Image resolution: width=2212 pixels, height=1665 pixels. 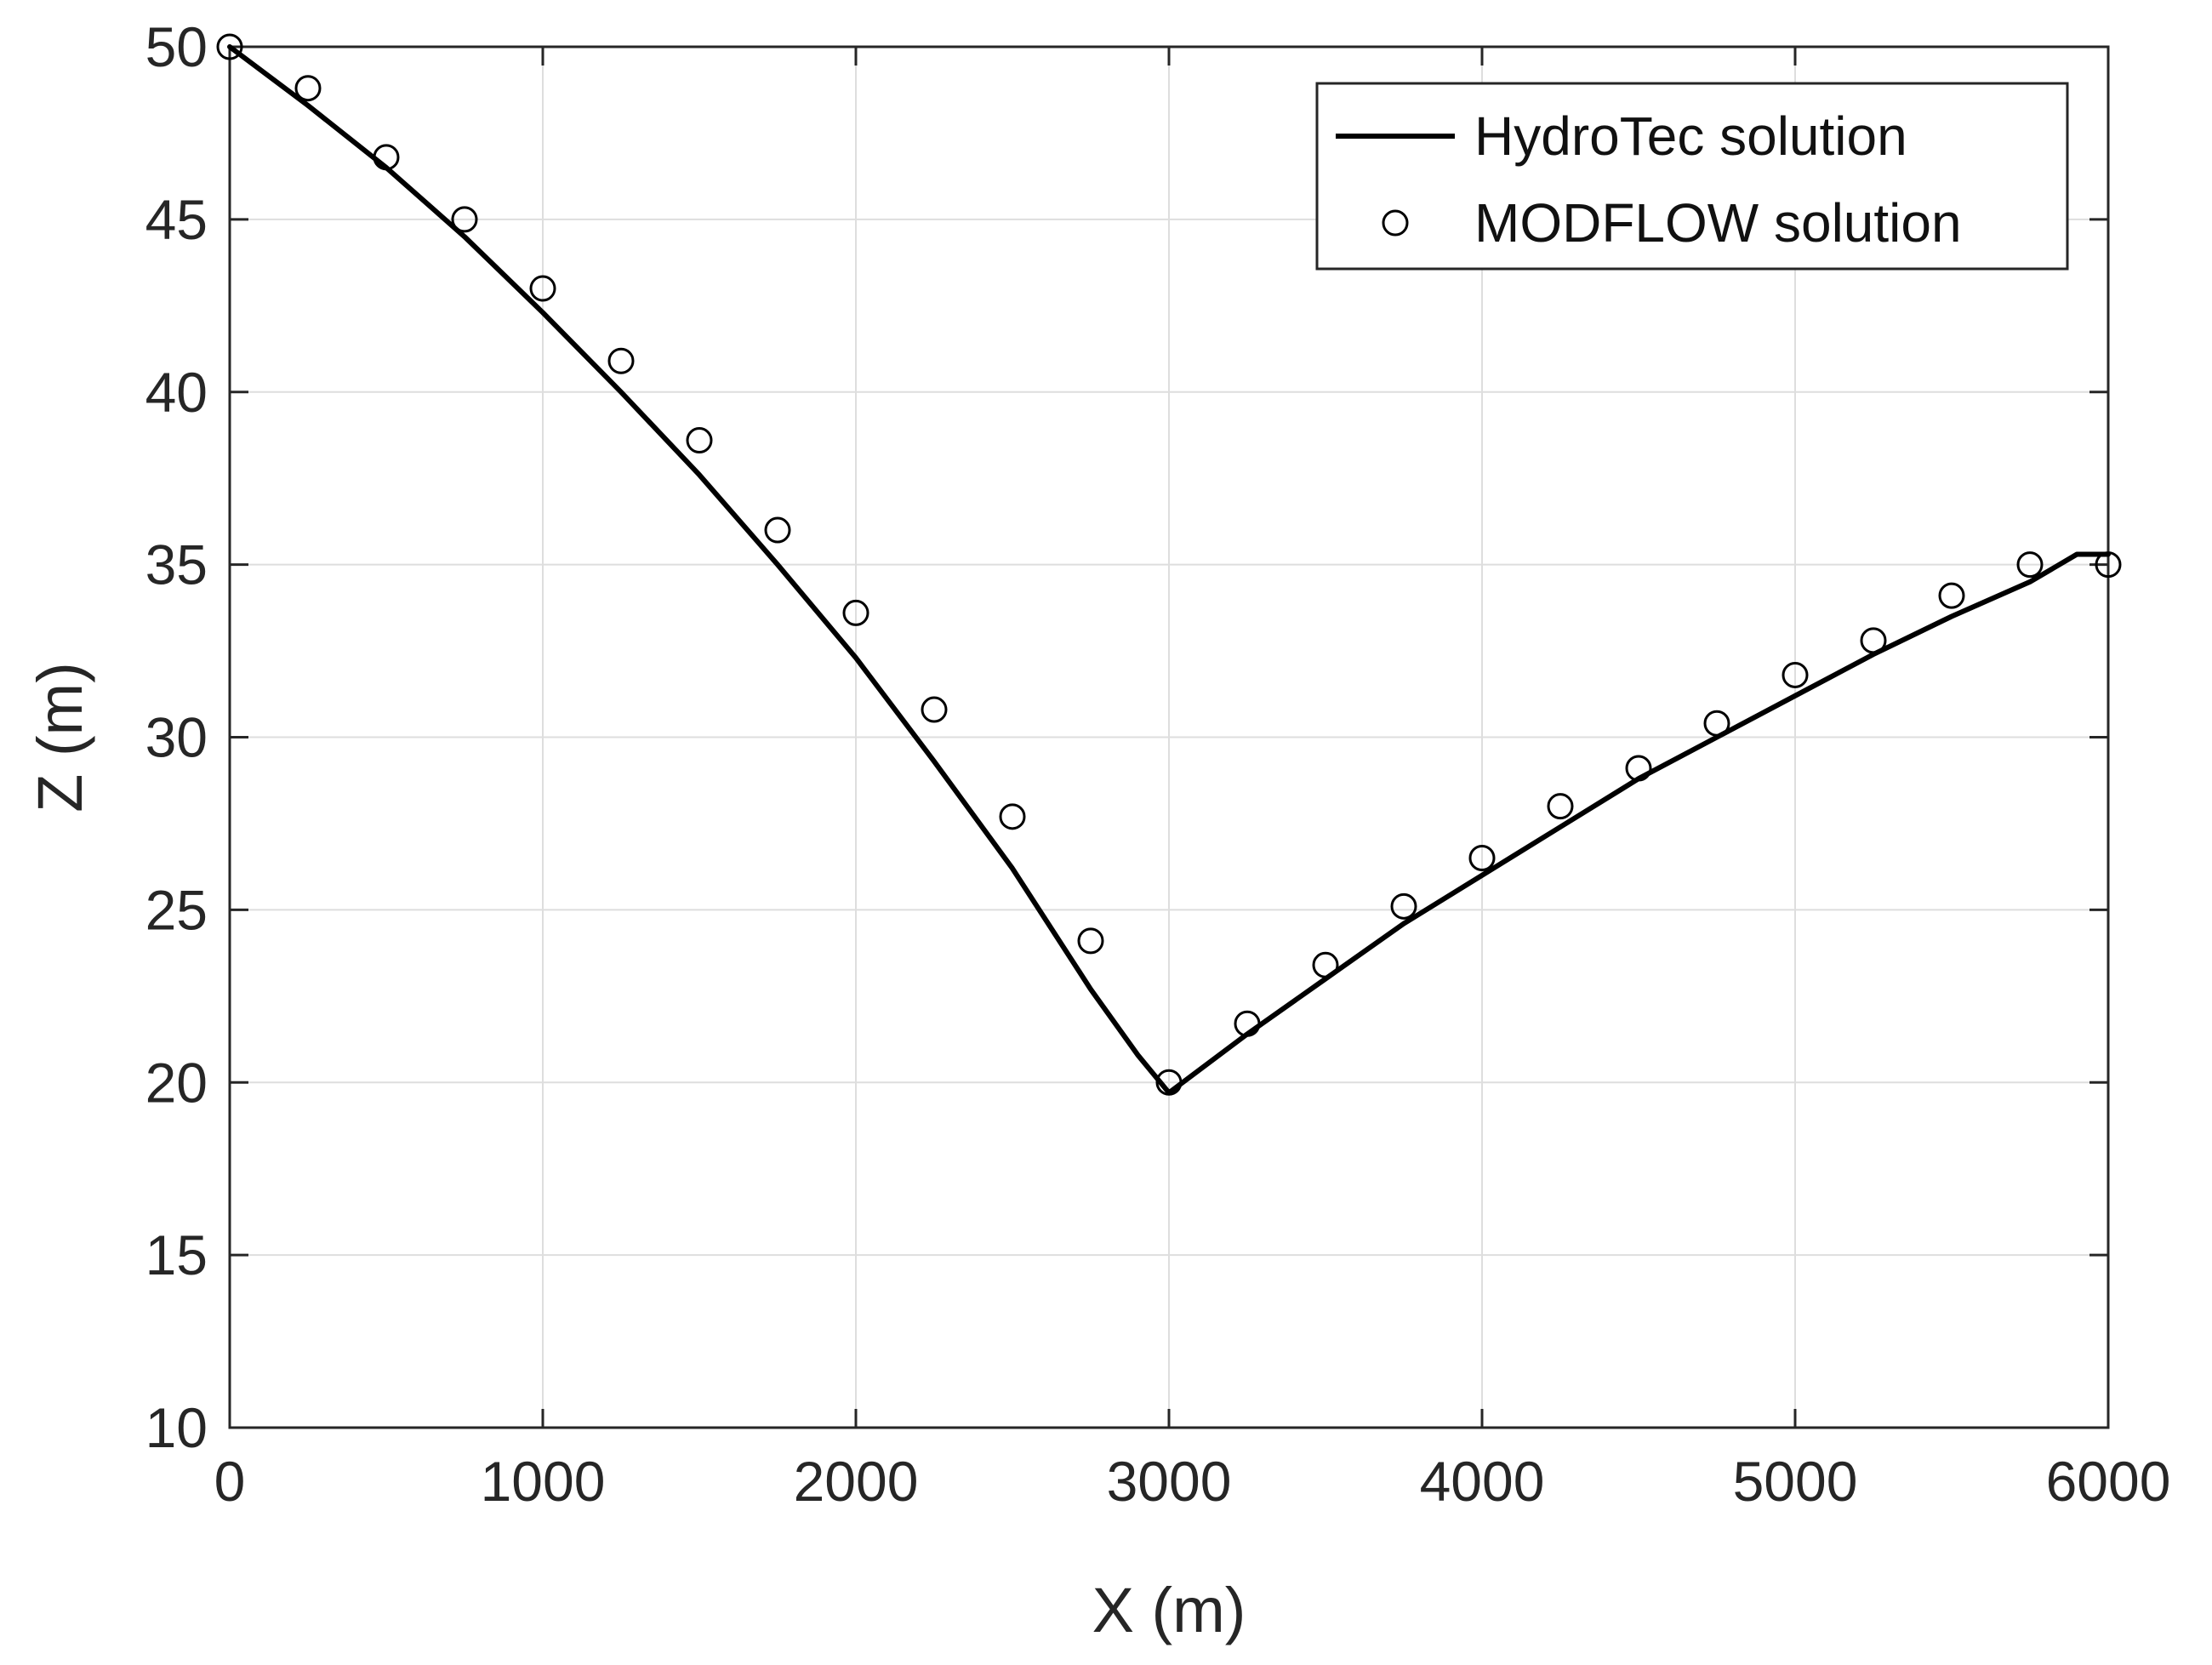 I want to click on x-tick-label: 1000, so click(x=543, y=1481).